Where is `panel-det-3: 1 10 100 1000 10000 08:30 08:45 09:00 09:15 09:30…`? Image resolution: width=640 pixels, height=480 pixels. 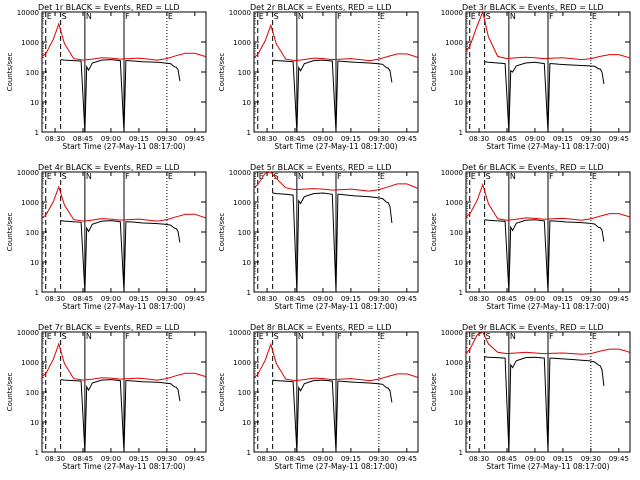 panel-det-3: 1 10 100 1000 10000 08:30 08:45 09:00 09:15 09:30… is located at coordinates (530, 77).